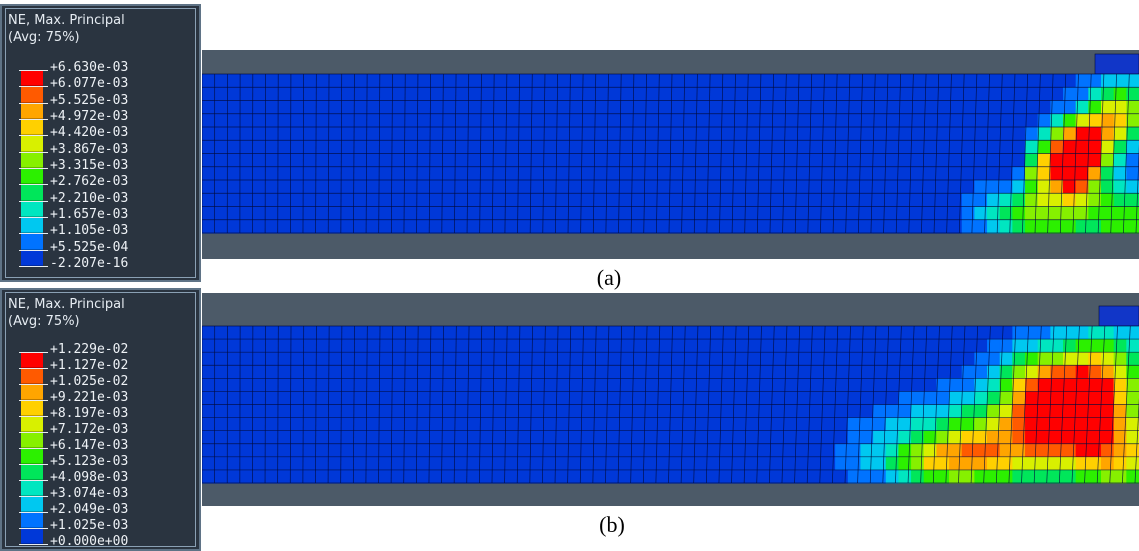 Image resolution: width=1139 pixels, height=551 pixels. What do you see at coordinates (612, 524) in the screenshot?
I see `panel-caption-b: (b)` at bounding box center [612, 524].